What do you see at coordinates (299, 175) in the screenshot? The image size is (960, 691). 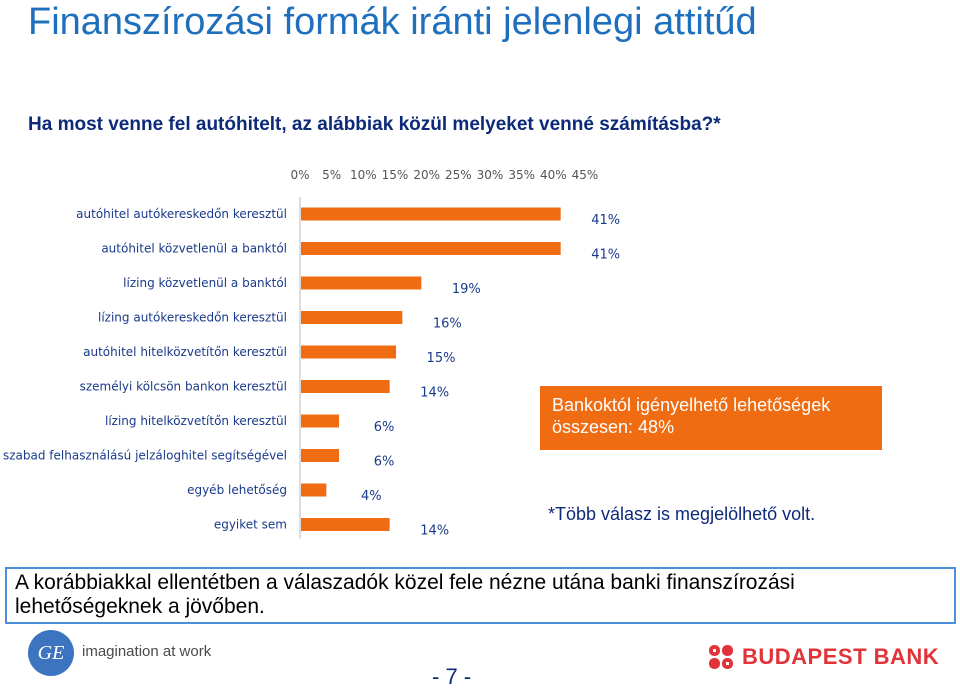 I see `x-tick-label: 0%` at bounding box center [299, 175].